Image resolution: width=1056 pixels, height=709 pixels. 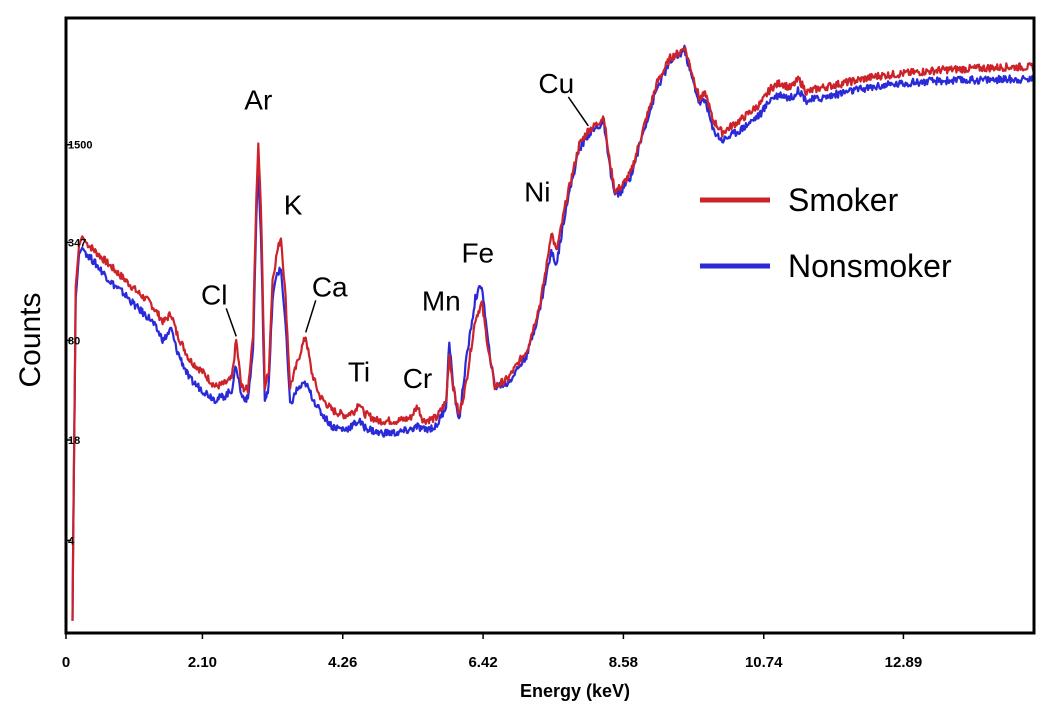 I want to click on peak-label-ni: Ni, so click(x=537, y=191).